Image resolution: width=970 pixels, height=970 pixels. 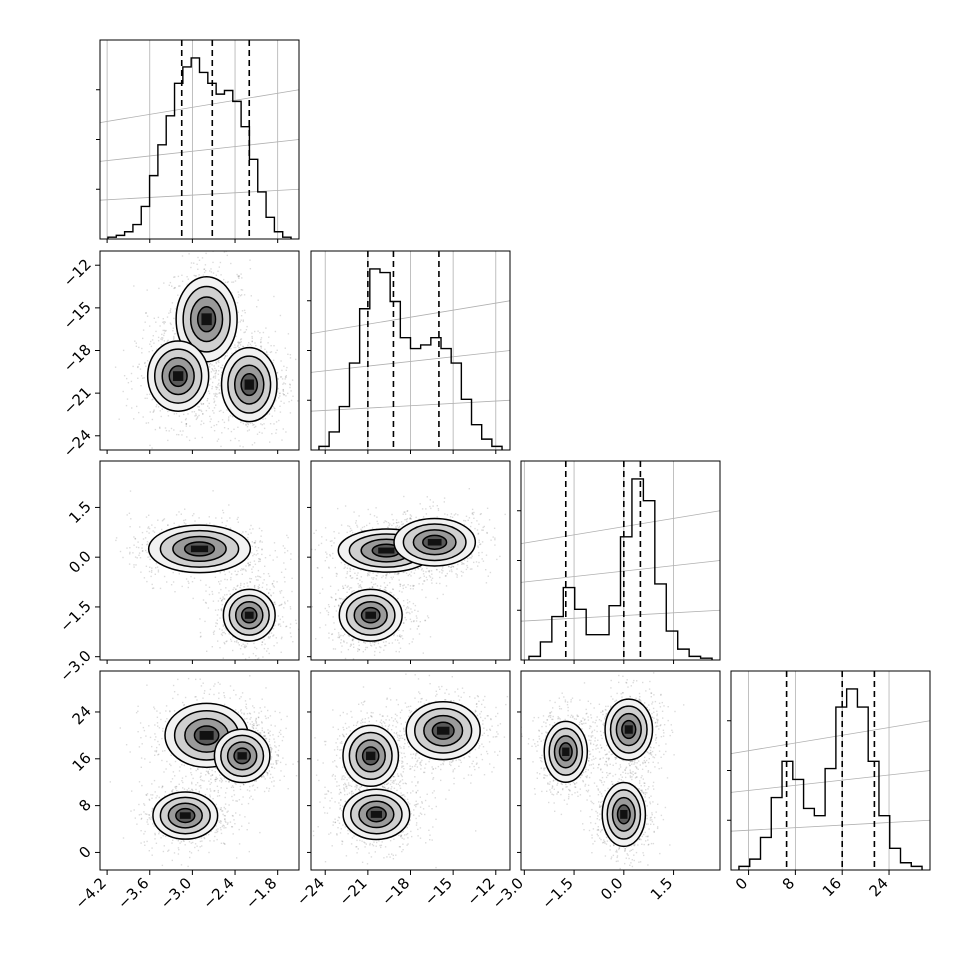 I want to click on panel-frame, so click(x=199, y=560).